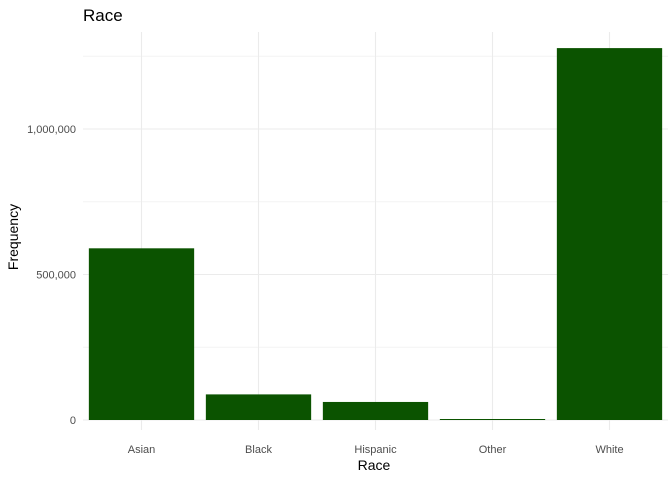 This screenshot has height=480, width=672. I want to click on x-axis-title: Race, so click(374, 465).